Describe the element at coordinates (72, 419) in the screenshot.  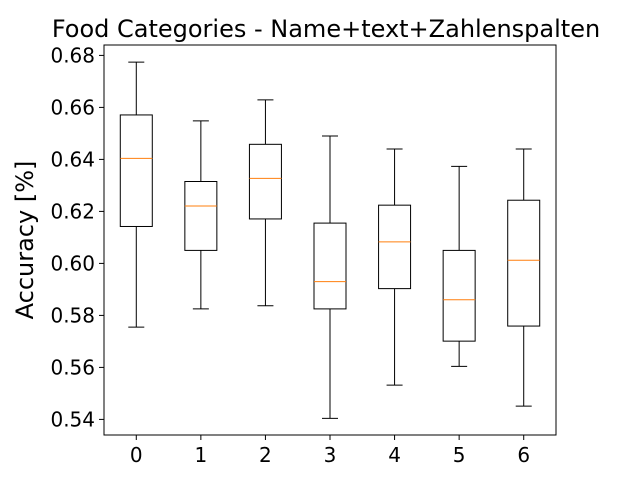
I see `y-tick-label: 0.54` at that location.